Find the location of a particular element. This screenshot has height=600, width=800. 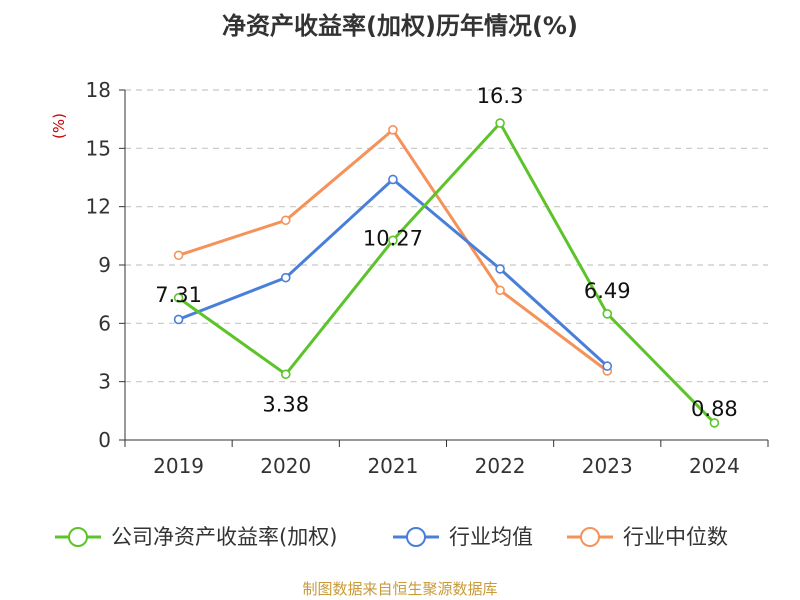

y-tick-label: 6 is located at coordinates (104, 323).